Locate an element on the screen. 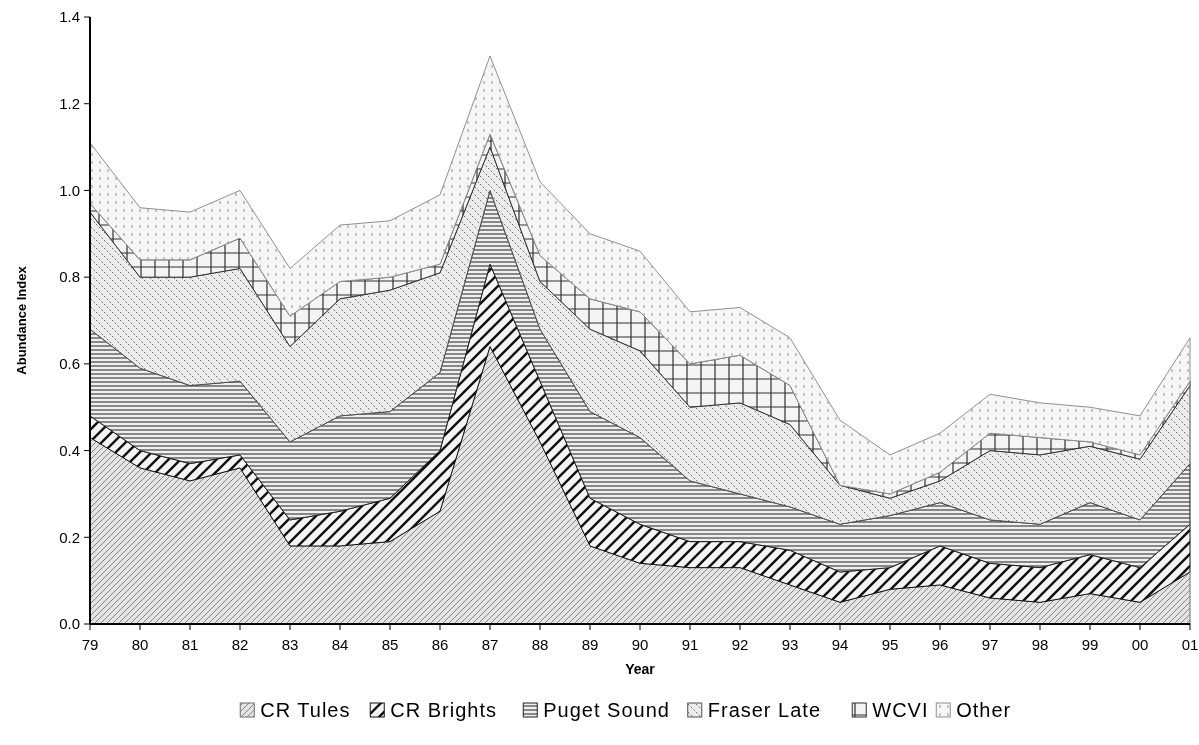  y-tick-label: 0.2 is located at coordinates (69, 537).